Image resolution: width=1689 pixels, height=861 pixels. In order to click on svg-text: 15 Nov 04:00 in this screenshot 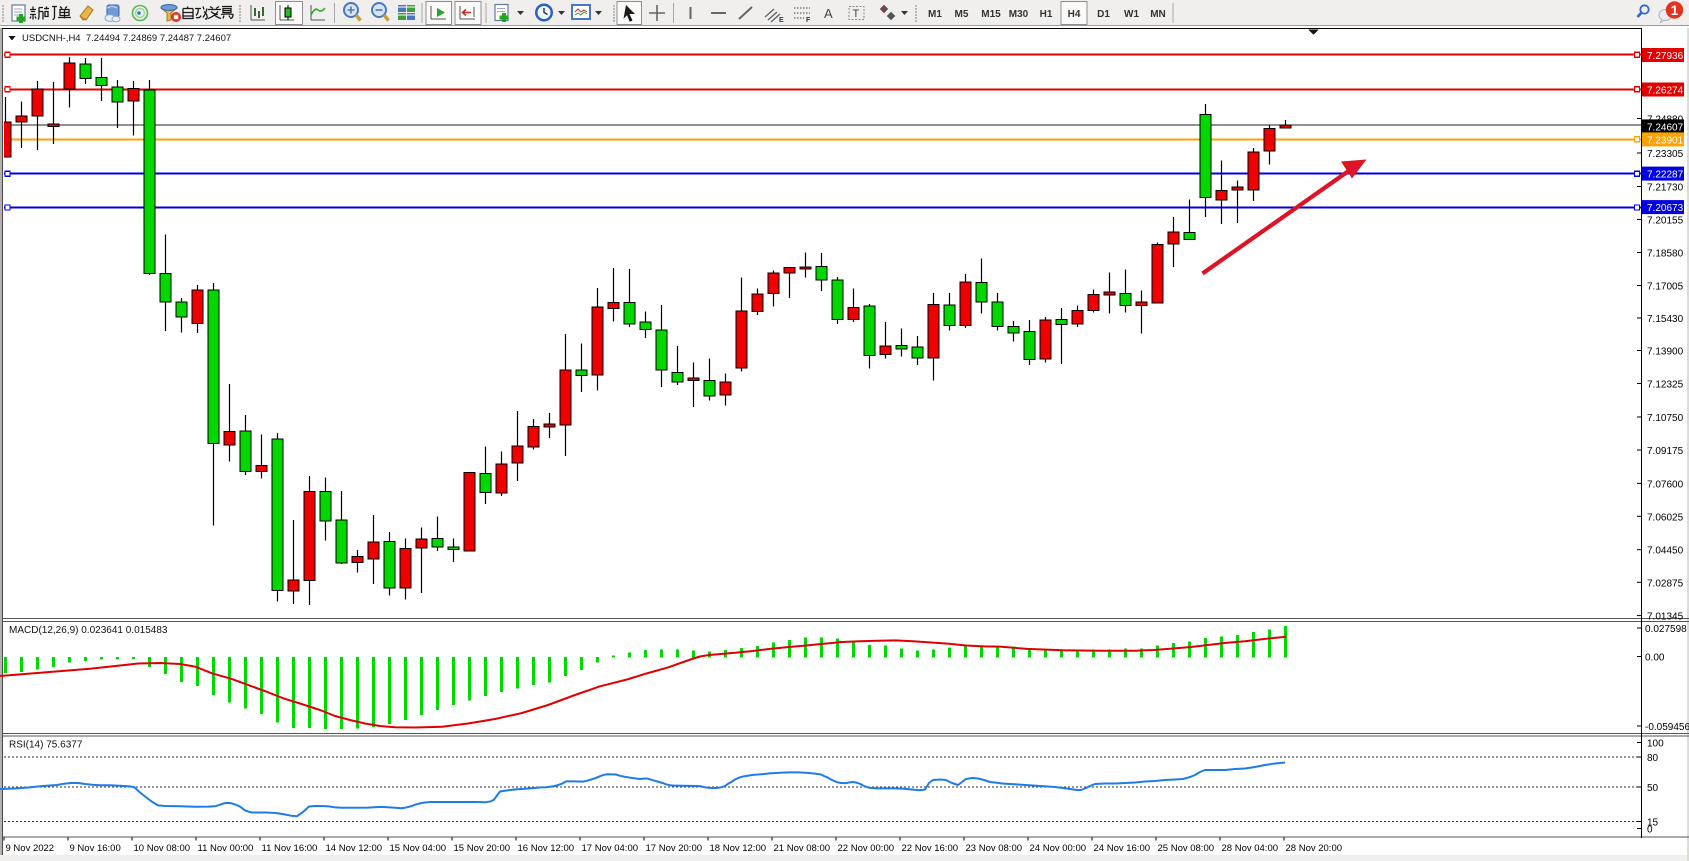, I will do `click(418, 848)`.